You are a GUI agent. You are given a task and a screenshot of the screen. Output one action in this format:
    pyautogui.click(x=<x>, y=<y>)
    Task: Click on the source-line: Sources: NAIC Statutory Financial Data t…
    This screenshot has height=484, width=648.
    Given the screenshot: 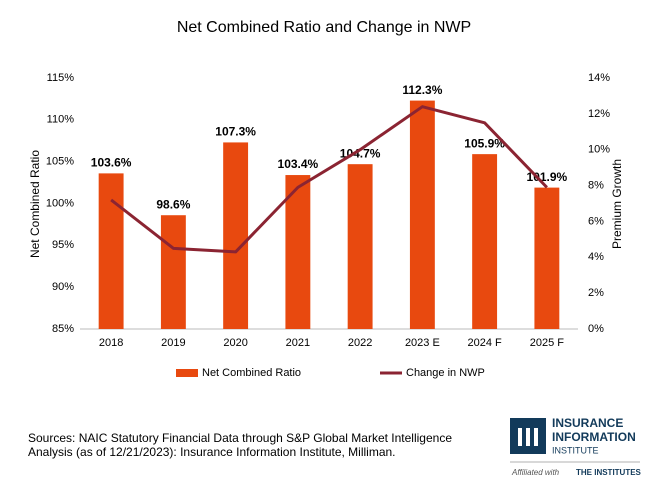 What is the action you would take?
    pyautogui.click(x=240, y=438)
    